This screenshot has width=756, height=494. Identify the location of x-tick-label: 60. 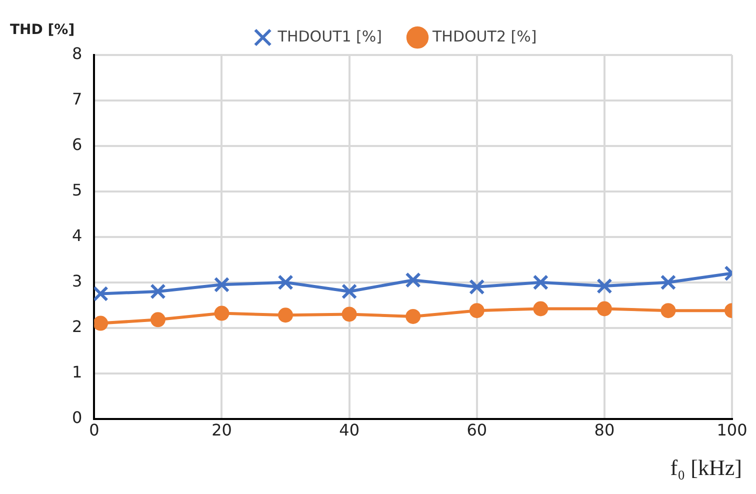
(477, 430).